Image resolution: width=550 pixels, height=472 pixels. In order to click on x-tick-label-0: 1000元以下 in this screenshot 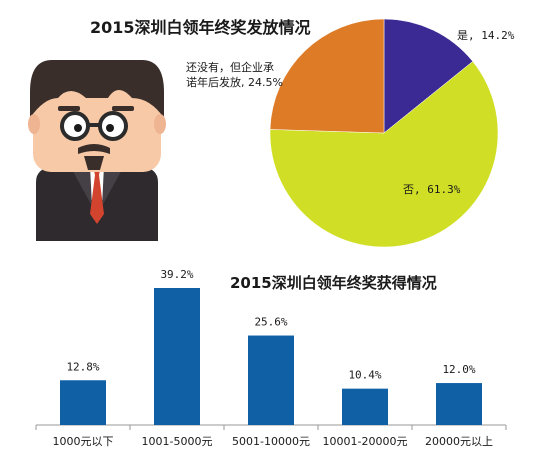, I will do `click(83, 441)`.